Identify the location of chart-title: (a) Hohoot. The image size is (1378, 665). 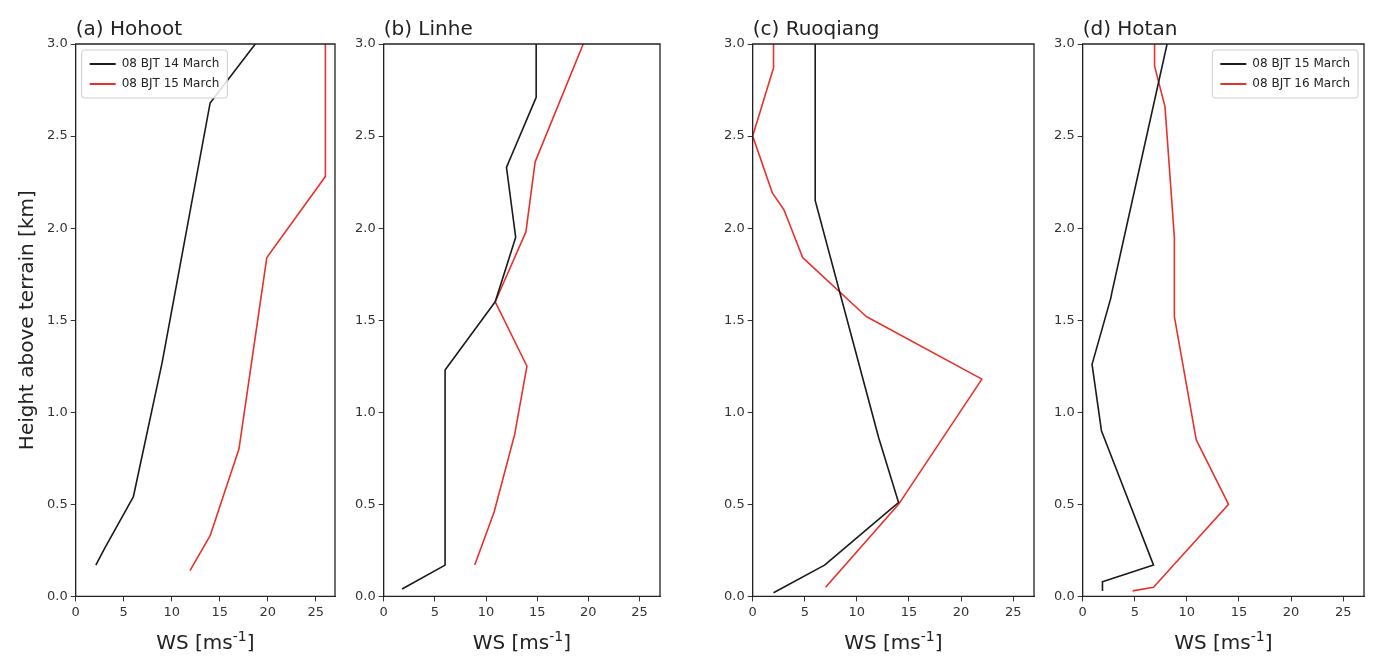
(129, 28).